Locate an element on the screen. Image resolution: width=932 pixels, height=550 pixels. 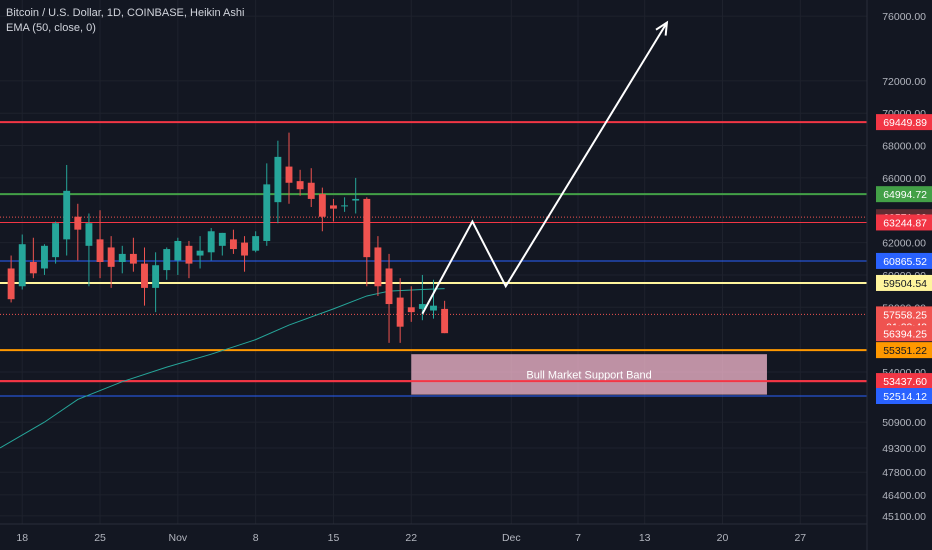
price-tag-label: 69449.89 is located at coordinates (905, 123).